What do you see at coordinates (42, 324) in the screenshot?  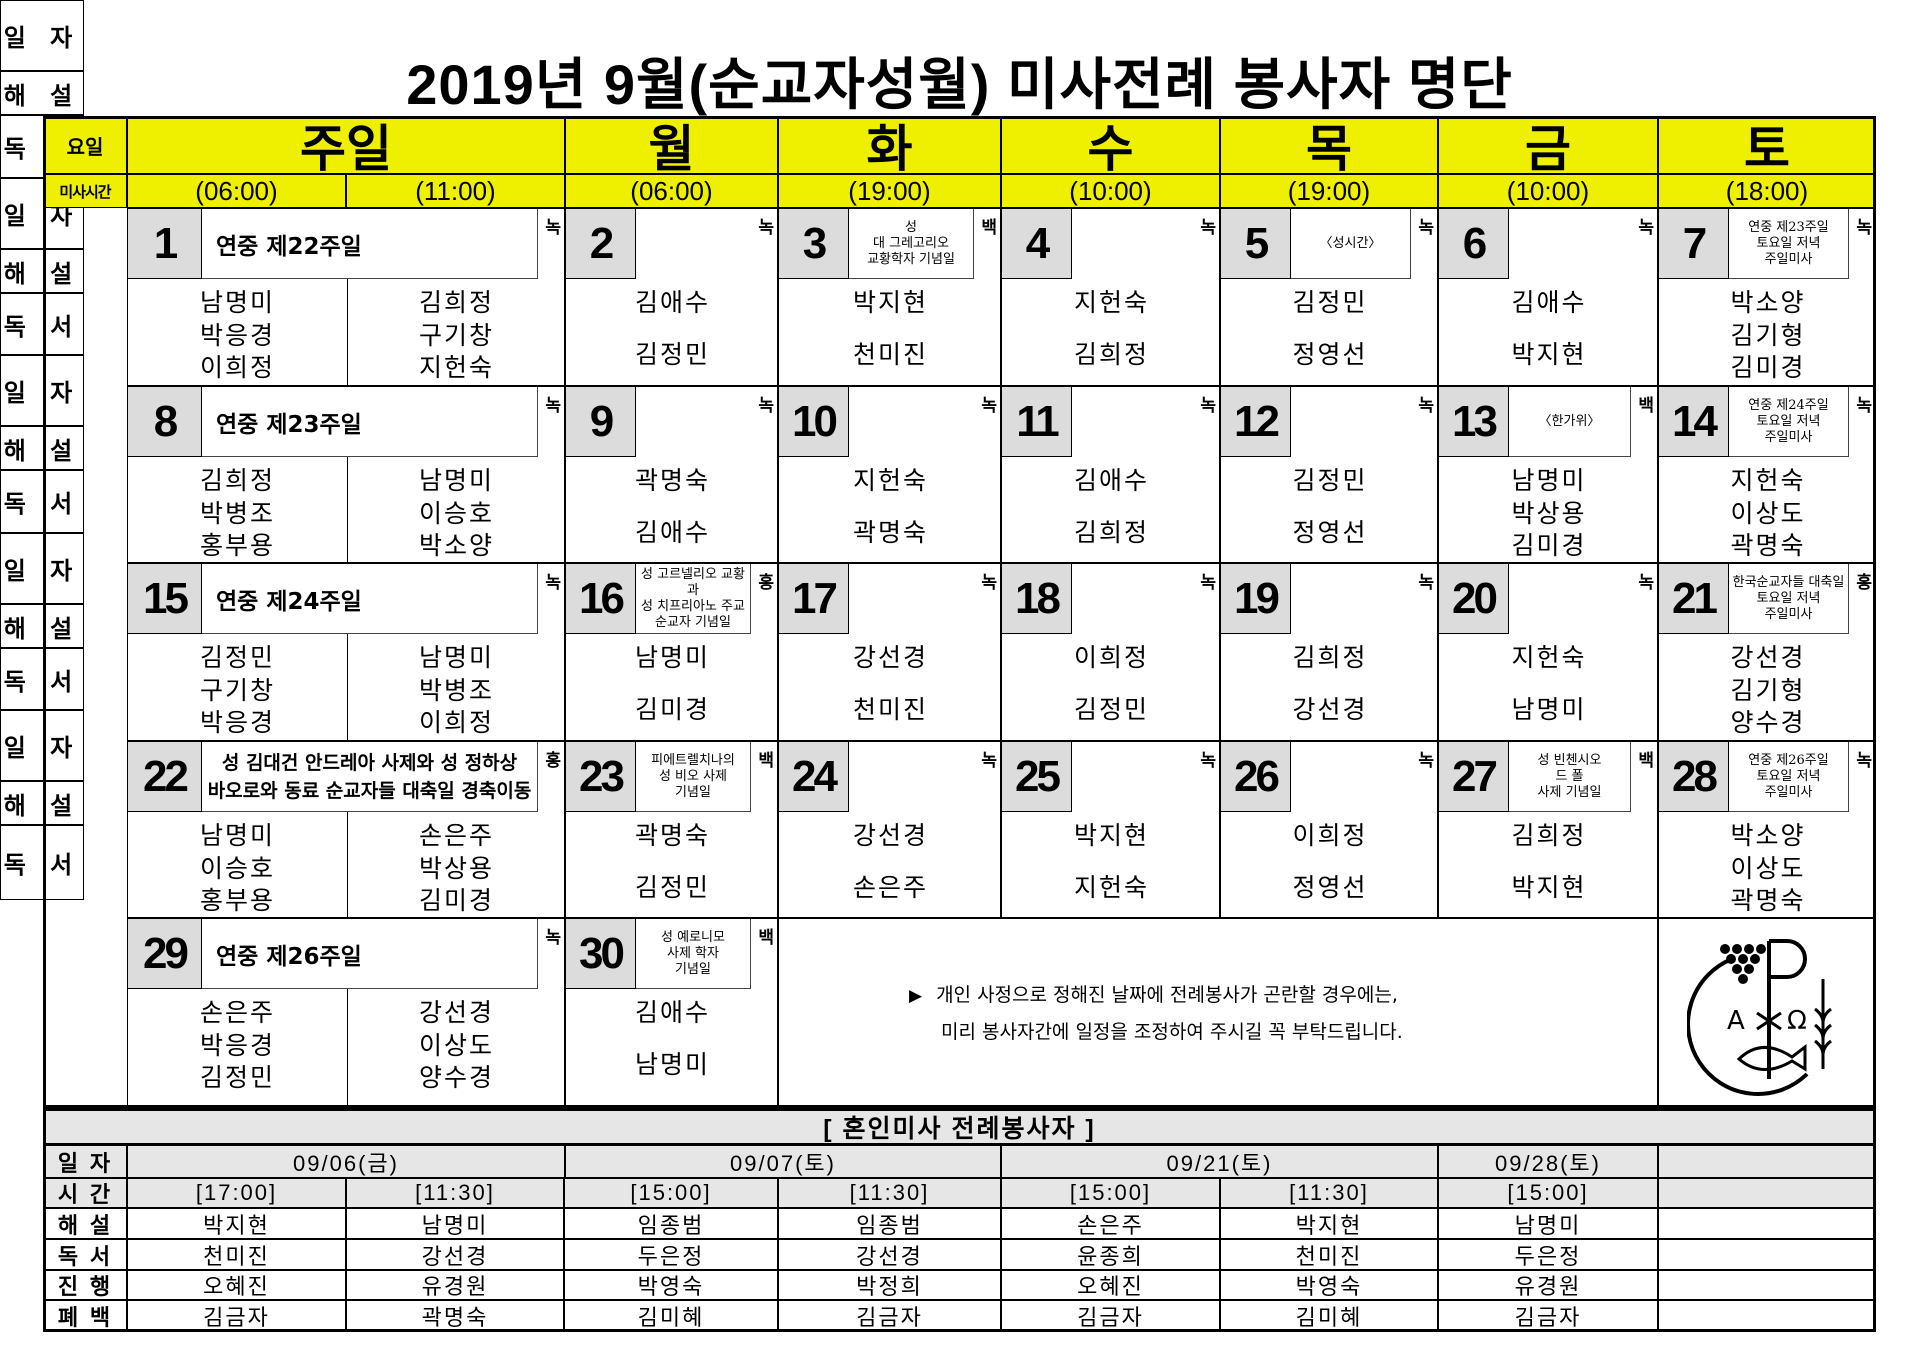 I see `row-label-reading: 독 서` at bounding box center [42, 324].